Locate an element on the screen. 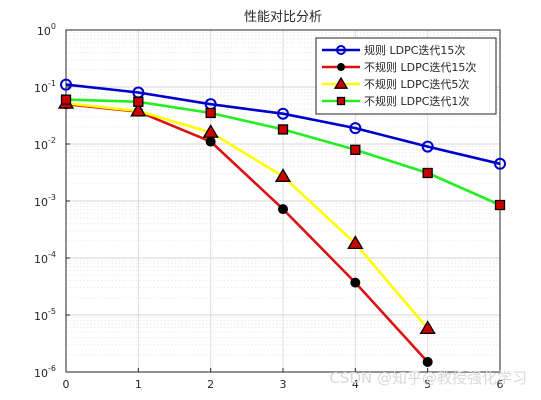 The height and width of the screenshot is (400, 541). legend-label: 不规则 LDPC迭代5次 is located at coordinates (416, 84).